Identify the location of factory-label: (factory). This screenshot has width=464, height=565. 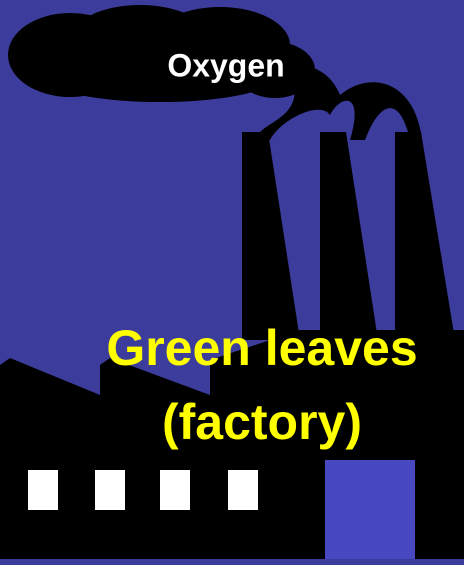
(262, 422).